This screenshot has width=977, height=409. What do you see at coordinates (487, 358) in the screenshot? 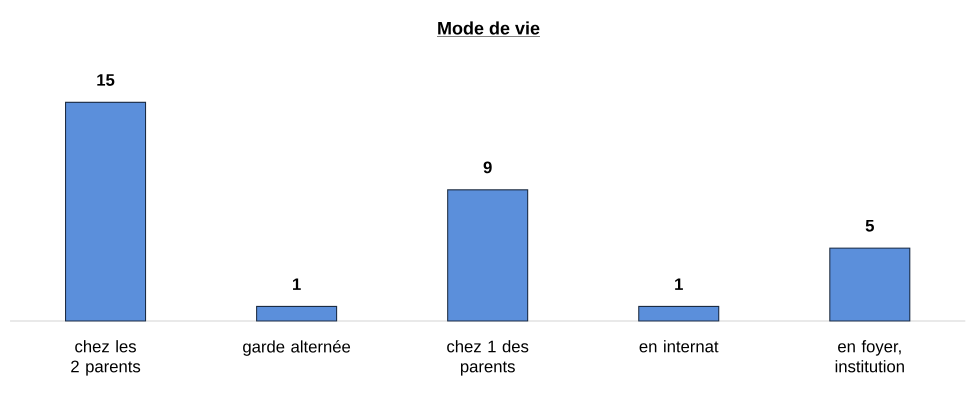
I see `x-tick-label: chez 1 des parents` at bounding box center [487, 358].